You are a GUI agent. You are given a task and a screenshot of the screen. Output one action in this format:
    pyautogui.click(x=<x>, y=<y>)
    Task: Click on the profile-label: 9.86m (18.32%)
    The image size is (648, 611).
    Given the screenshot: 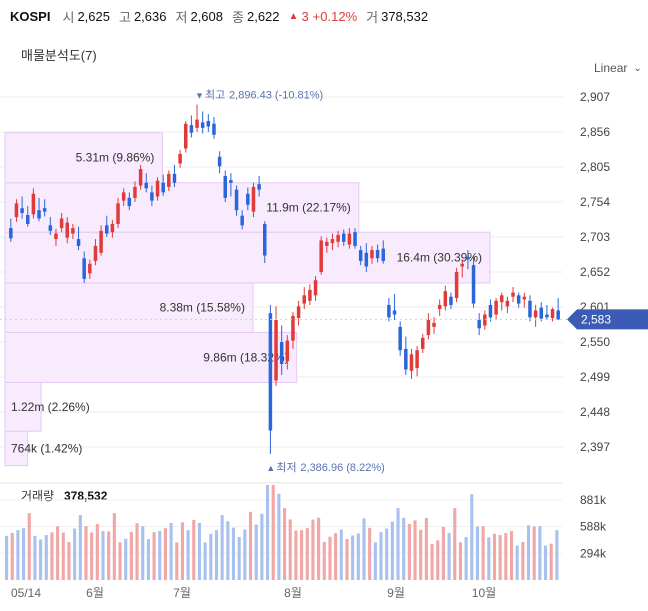 What is the action you would take?
    pyautogui.click(x=245, y=357)
    